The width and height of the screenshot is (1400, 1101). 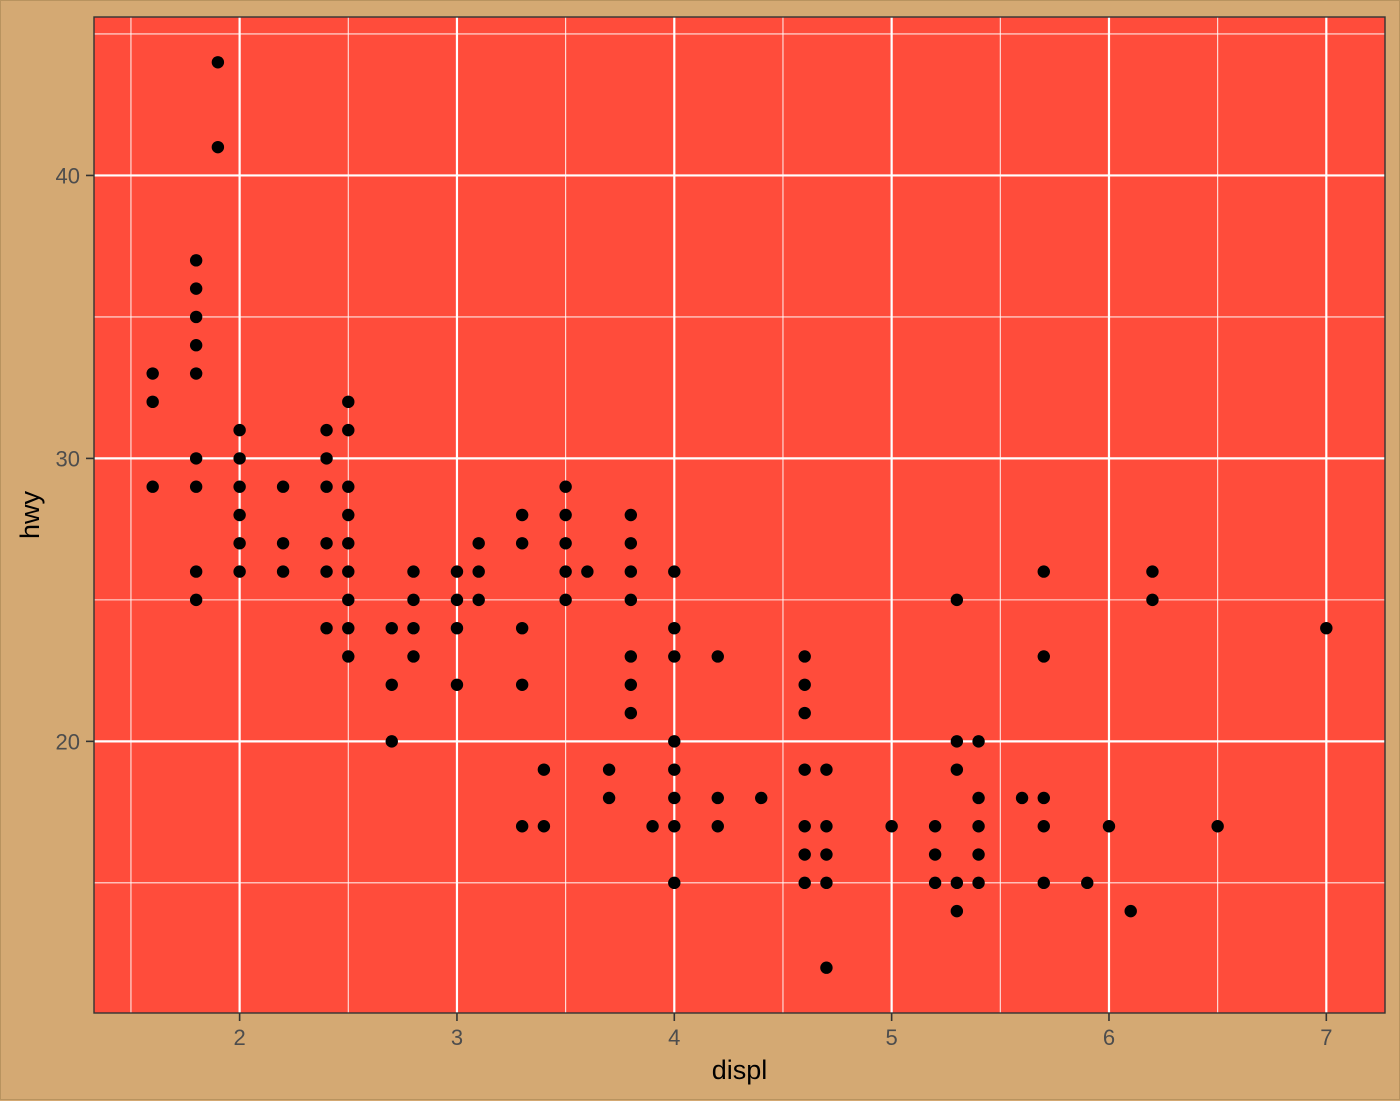 I want to click on y-tick-label: 30, so click(x=68, y=458).